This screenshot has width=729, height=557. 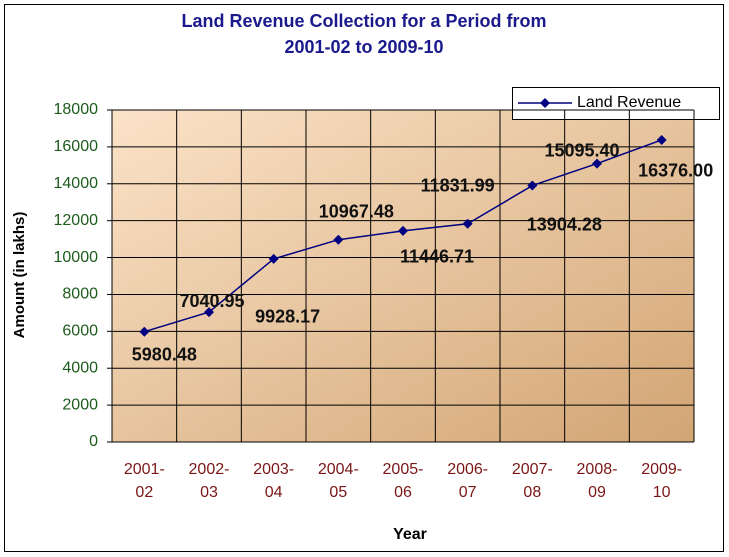 I want to click on x-tick-label: 2001-02, so click(x=144, y=481).